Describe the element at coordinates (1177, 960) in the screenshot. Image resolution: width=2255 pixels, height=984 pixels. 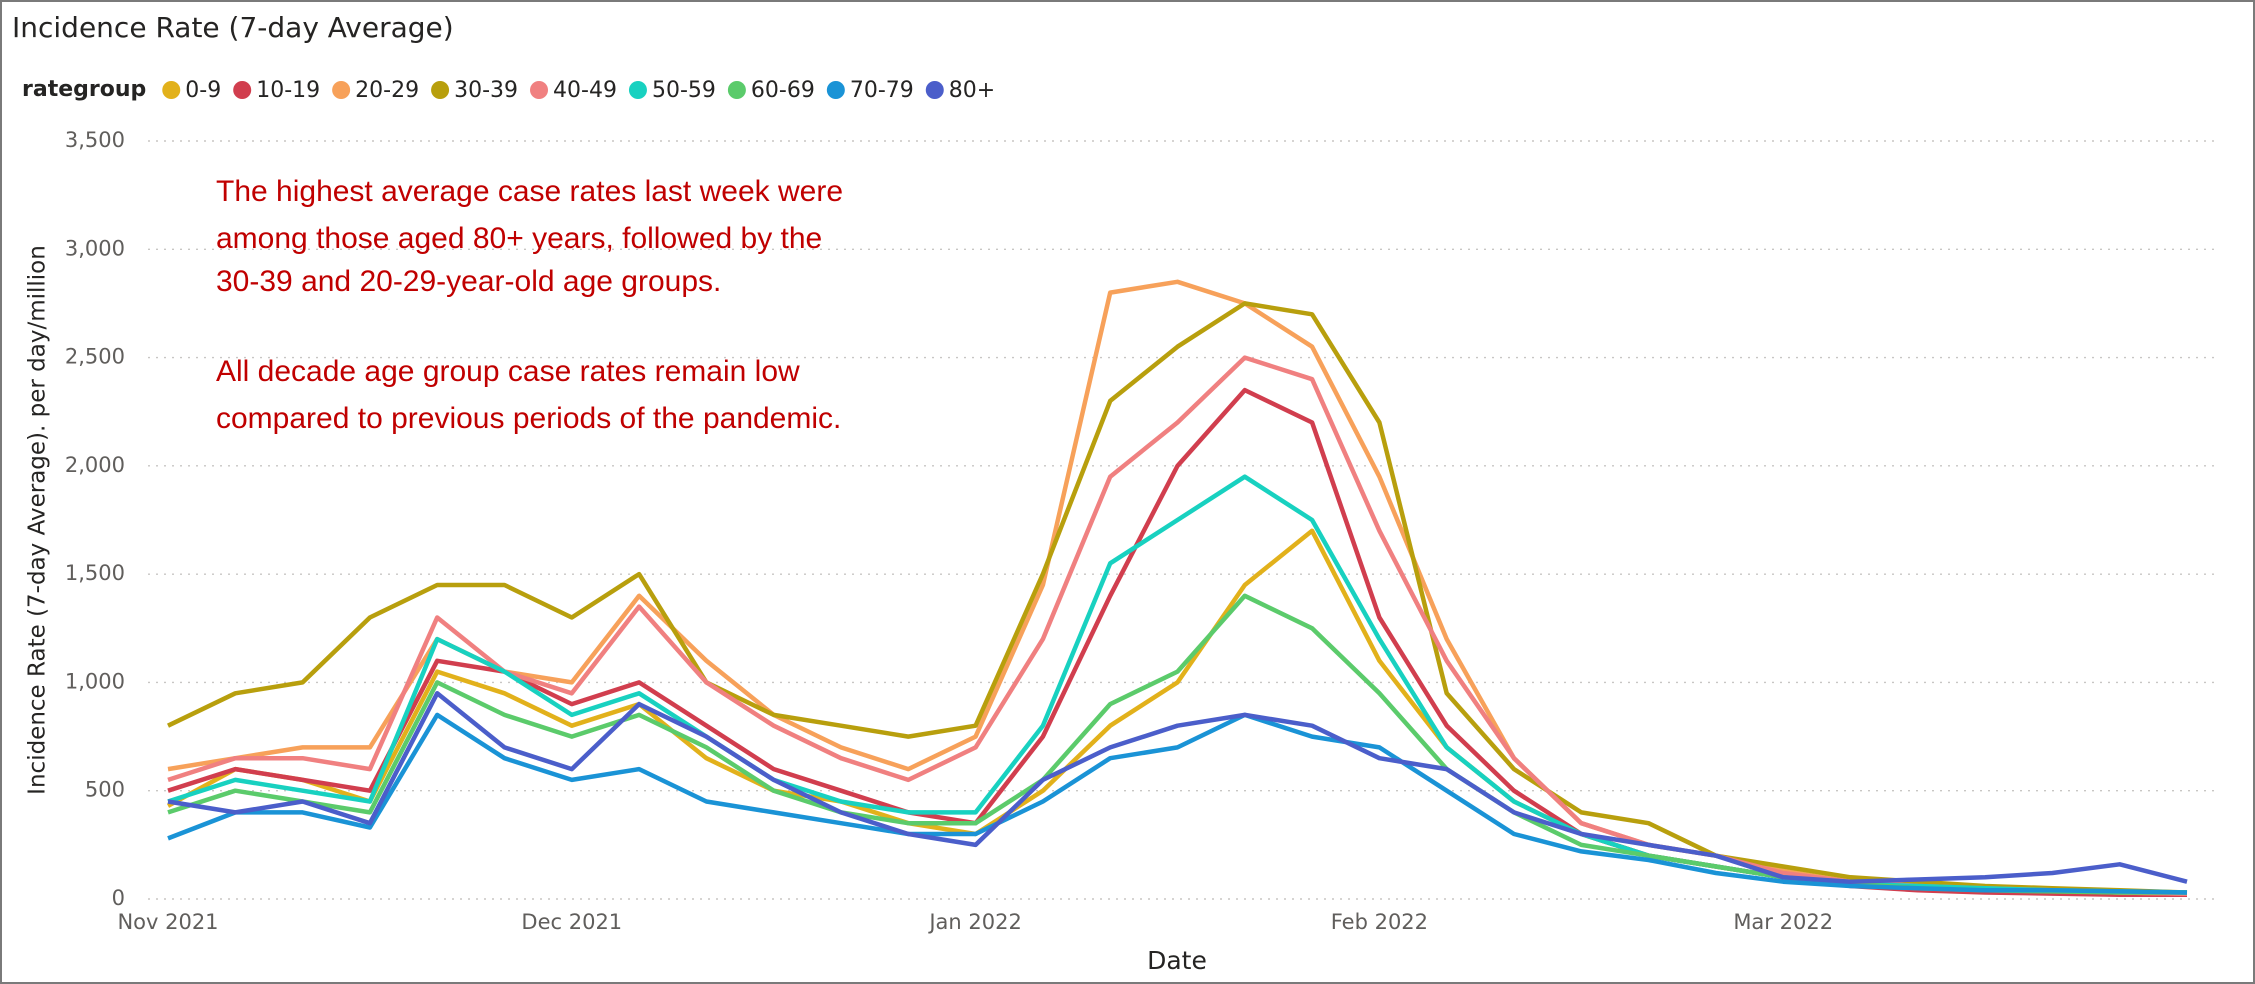
I see `x-axis-label: Date` at that location.